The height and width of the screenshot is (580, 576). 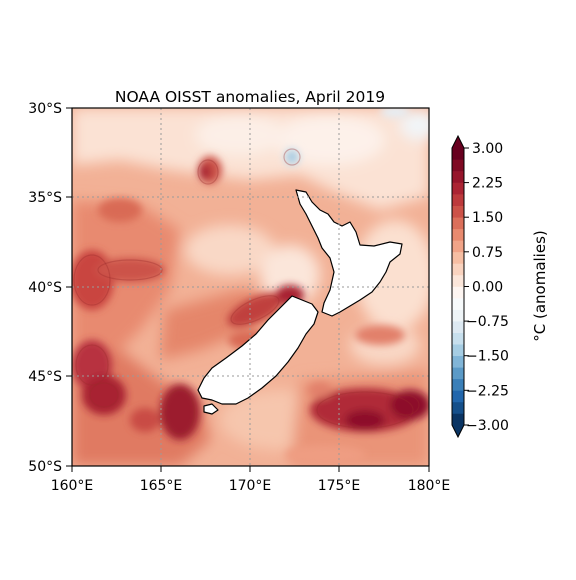 I want to click on longitude-axis: 160°E 165°E 170°E 175°E 180°E, so click(x=251, y=480).